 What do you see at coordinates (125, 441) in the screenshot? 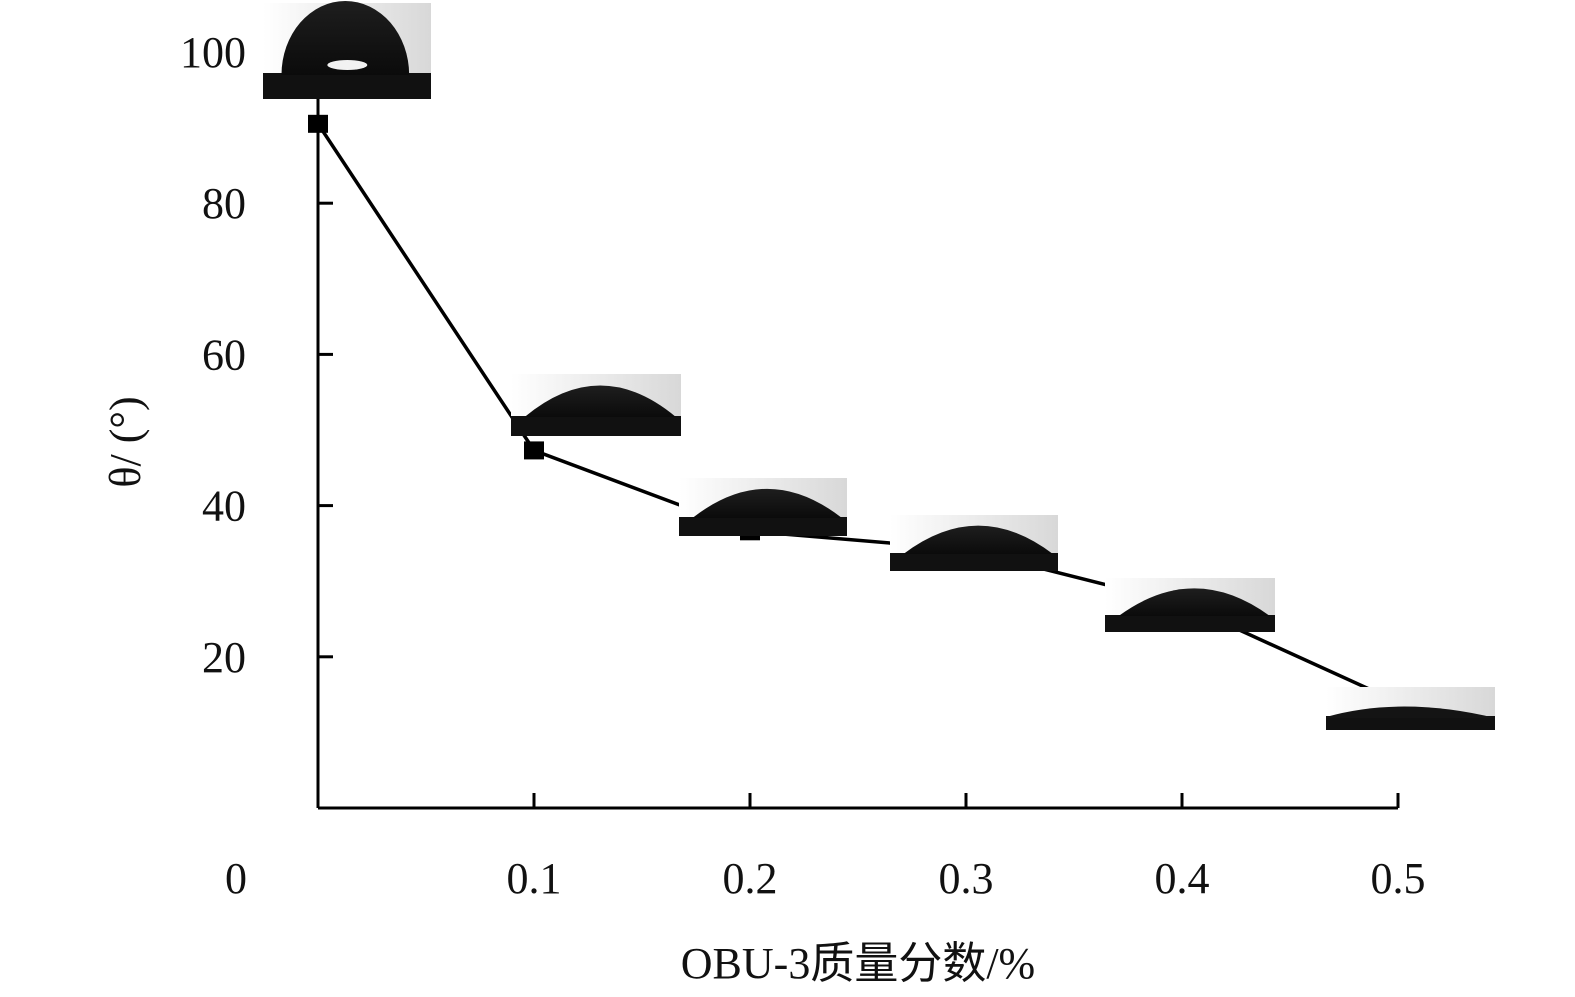
I see `y-axis-title: θ/ (°)` at bounding box center [125, 441].